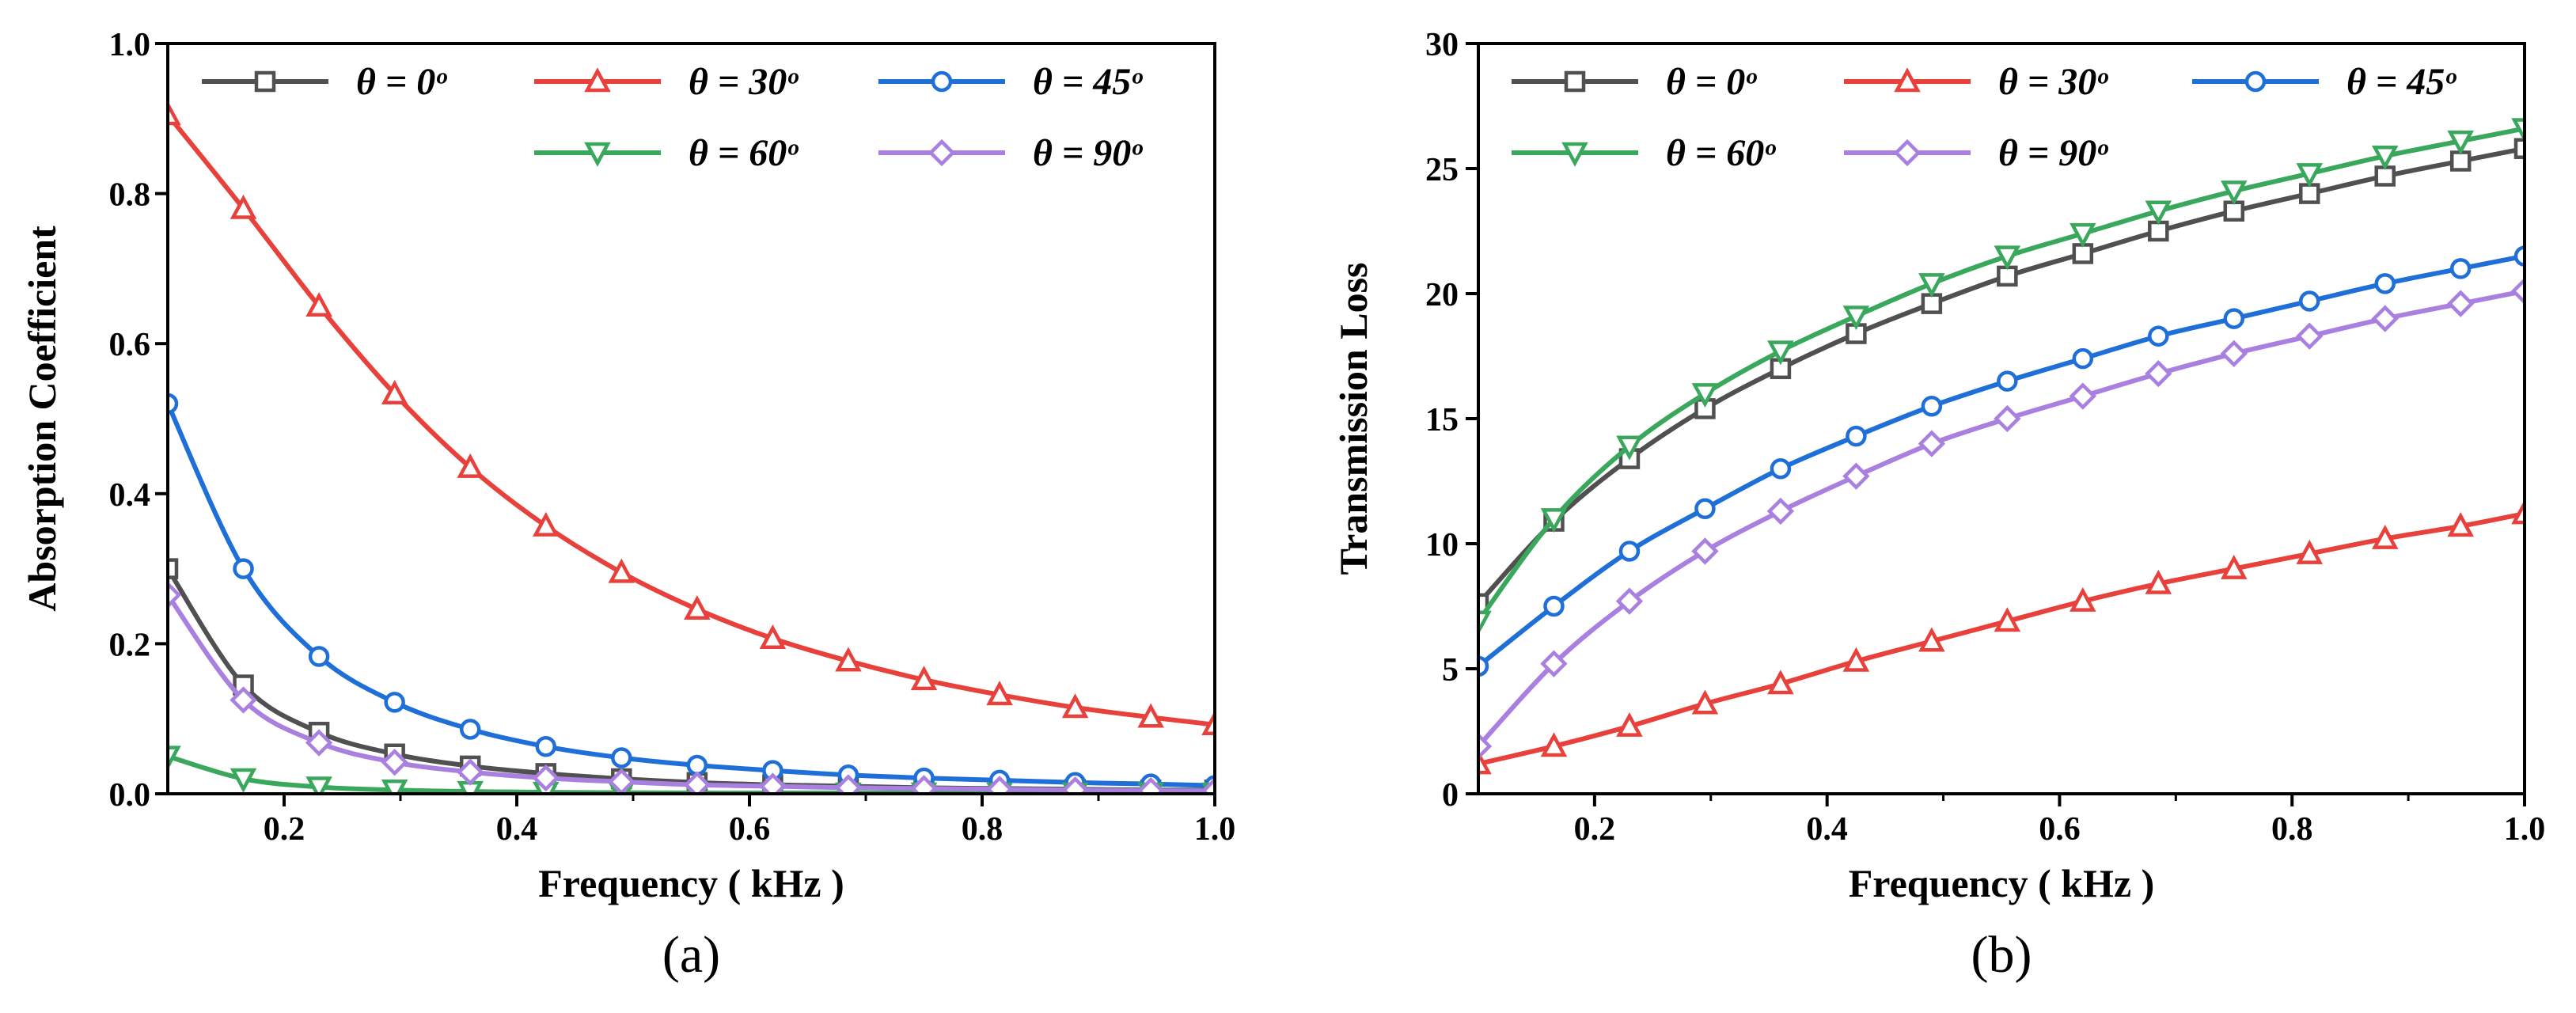 The image size is (2576, 1013). Describe the element at coordinates (130, 795) in the screenshot. I see `y-tick-label: 0.0` at that location.